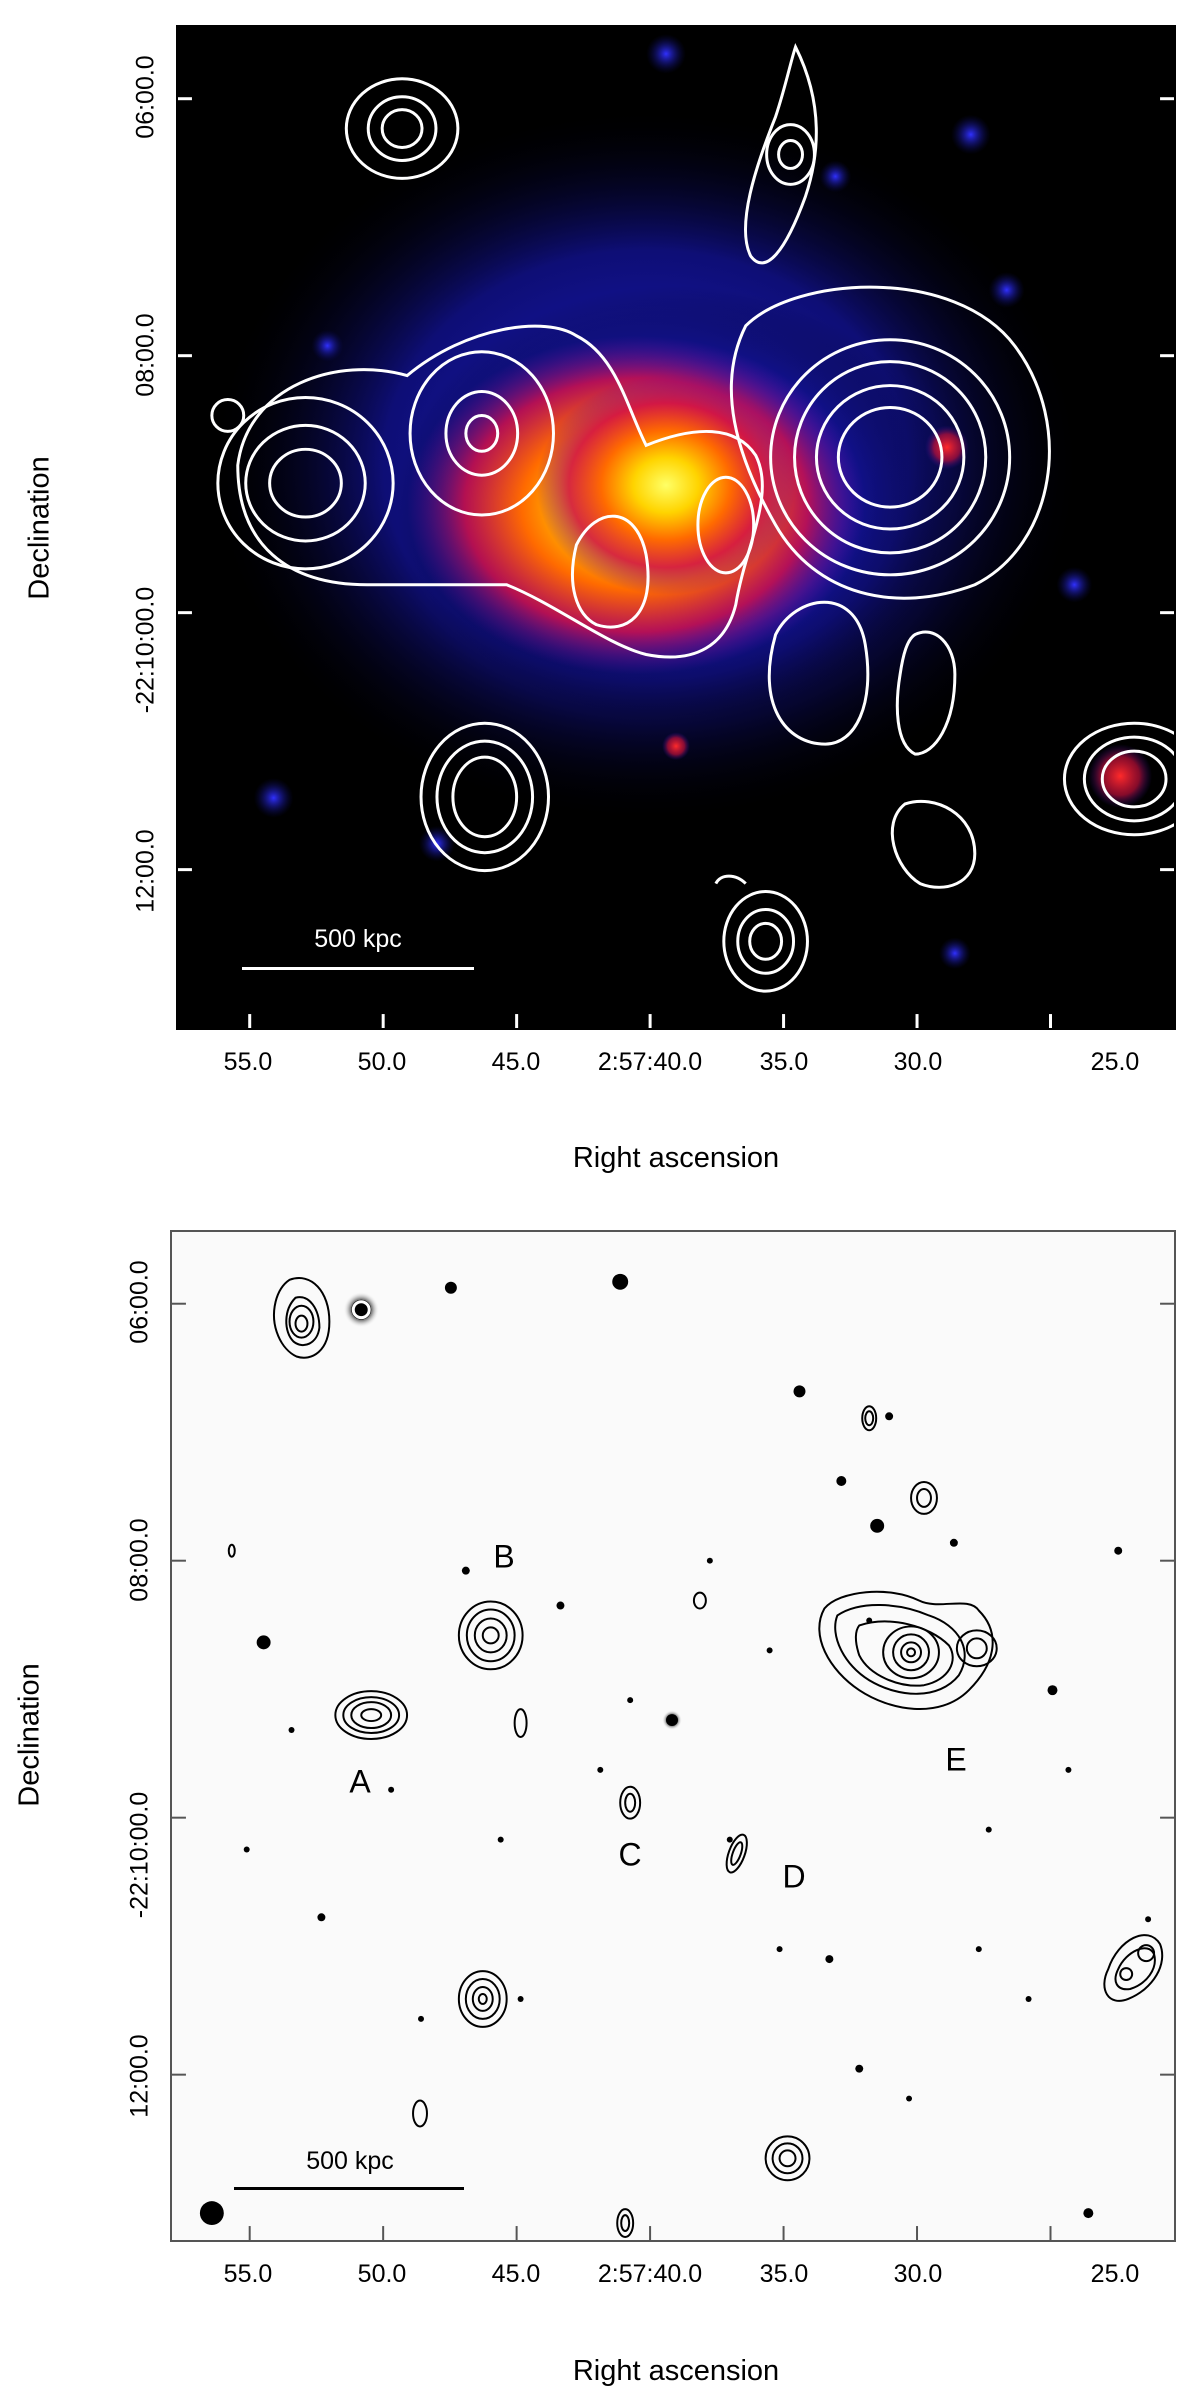 This screenshot has height=2408, width=1200. Describe the element at coordinates (956, 1759) in the screenshot. I see `source-label-e: E` at that location.